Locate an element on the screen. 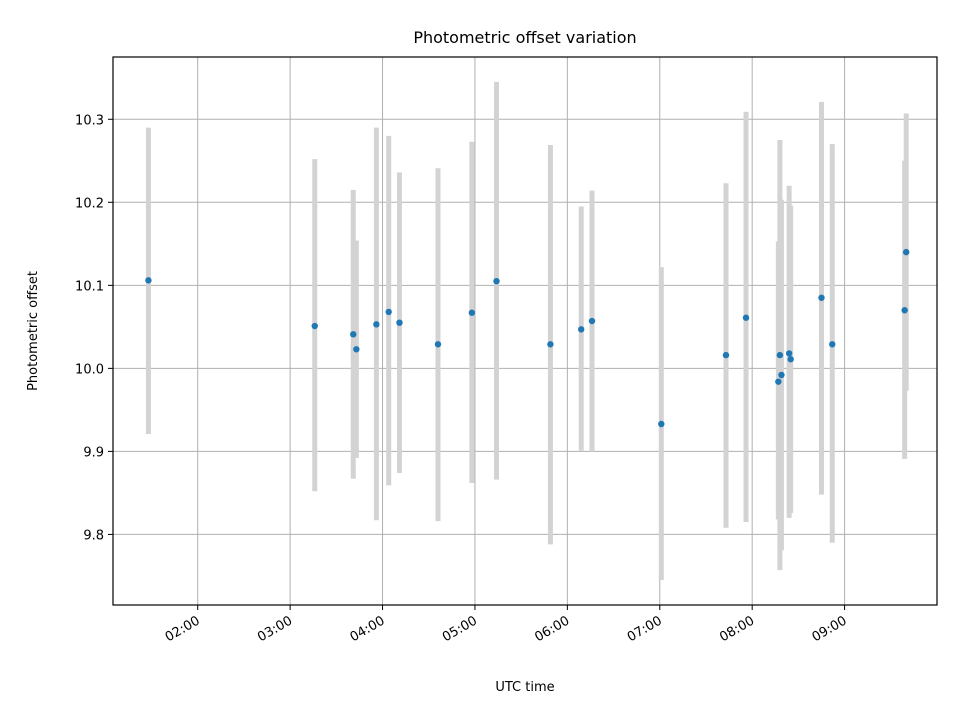  x-axis-label: UTC time is located at coordinates (524, 687).